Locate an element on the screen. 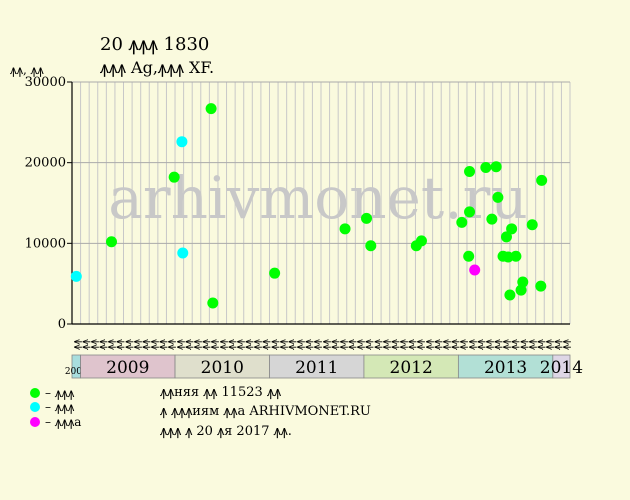 The height and width of the screenshot is (500, 630). year-bands: 2008 2009 2010 2011 2012 2013 2014 is located at coordinates (324, 366).